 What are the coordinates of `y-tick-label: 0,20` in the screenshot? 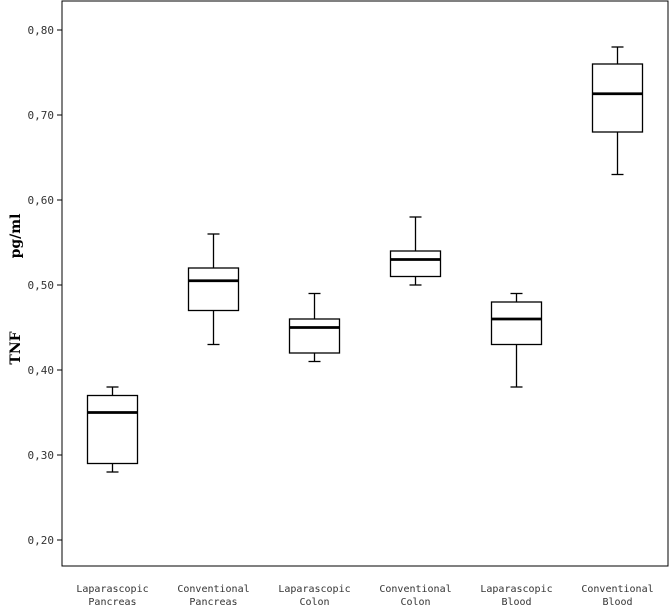 It's located at (41, 540).